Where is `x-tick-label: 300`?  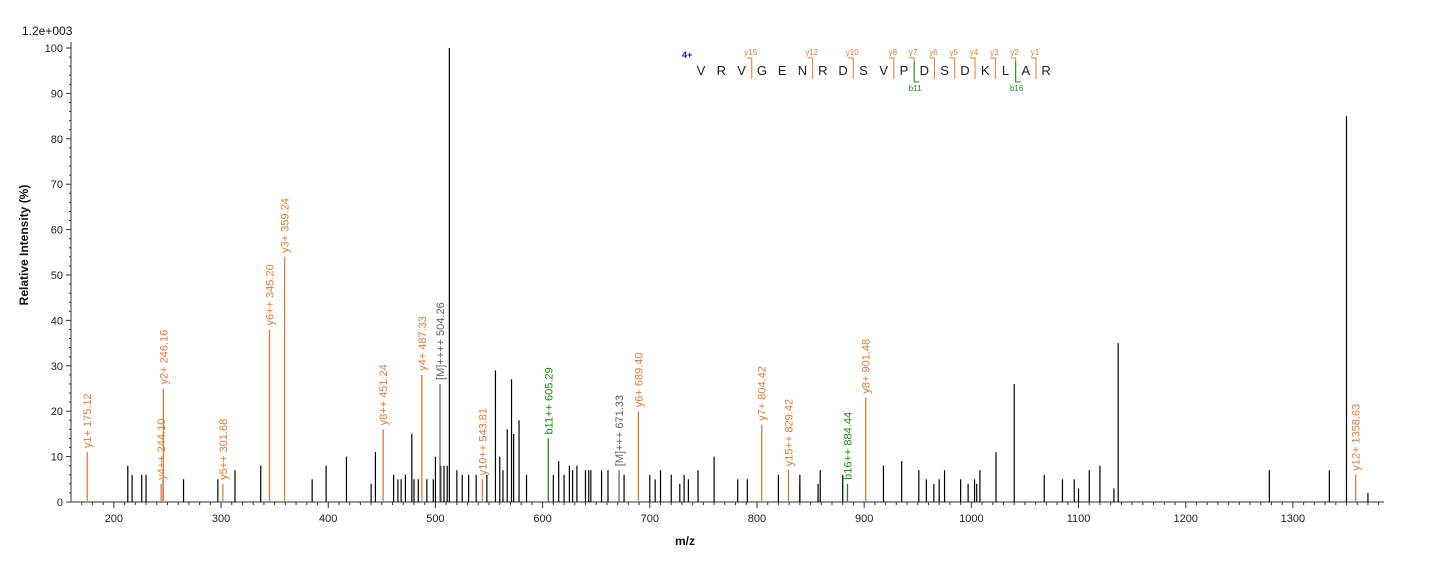 x-tick-label: 300 is located at coordinates (221, 519).